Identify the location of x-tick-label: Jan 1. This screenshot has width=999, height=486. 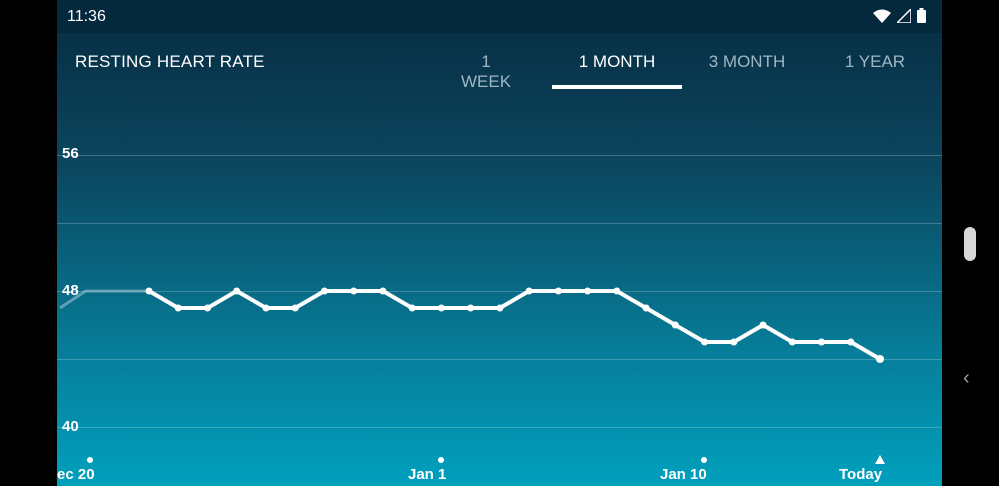
(427, 474).